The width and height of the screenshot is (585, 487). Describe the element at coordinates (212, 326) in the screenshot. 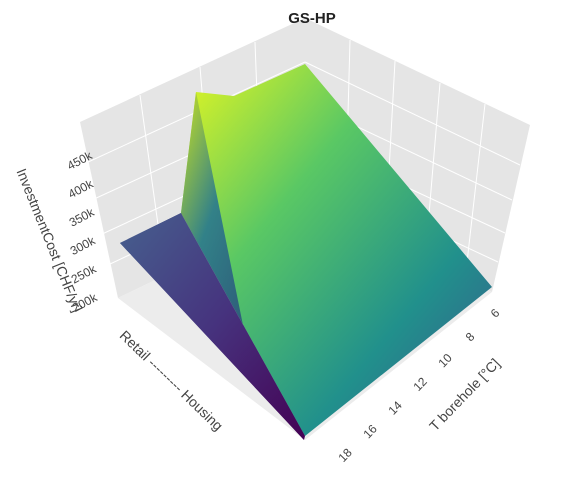

I see `surface-front-strip` at that location.